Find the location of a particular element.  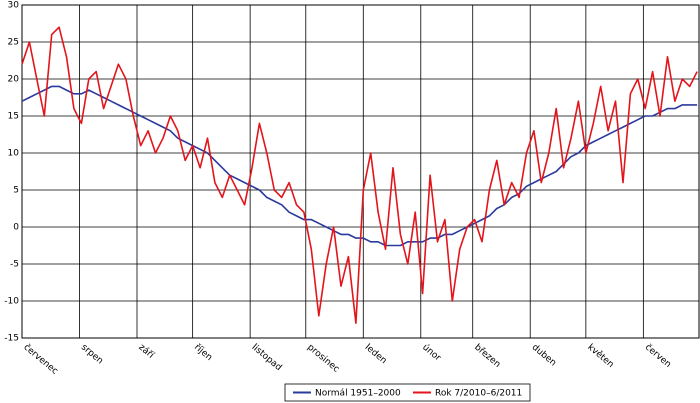

x-tick-label: září is located at coordinates (145, 352).